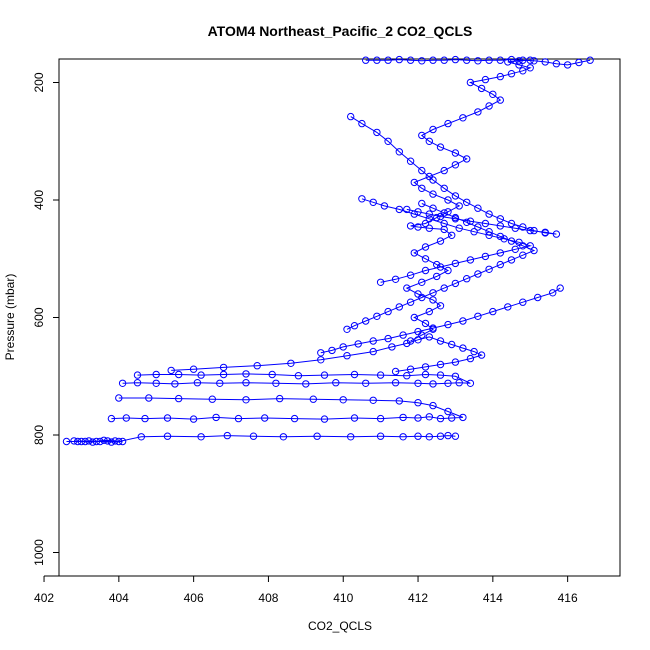  I want to click on x-tick-label: 404, so click(119, 598).